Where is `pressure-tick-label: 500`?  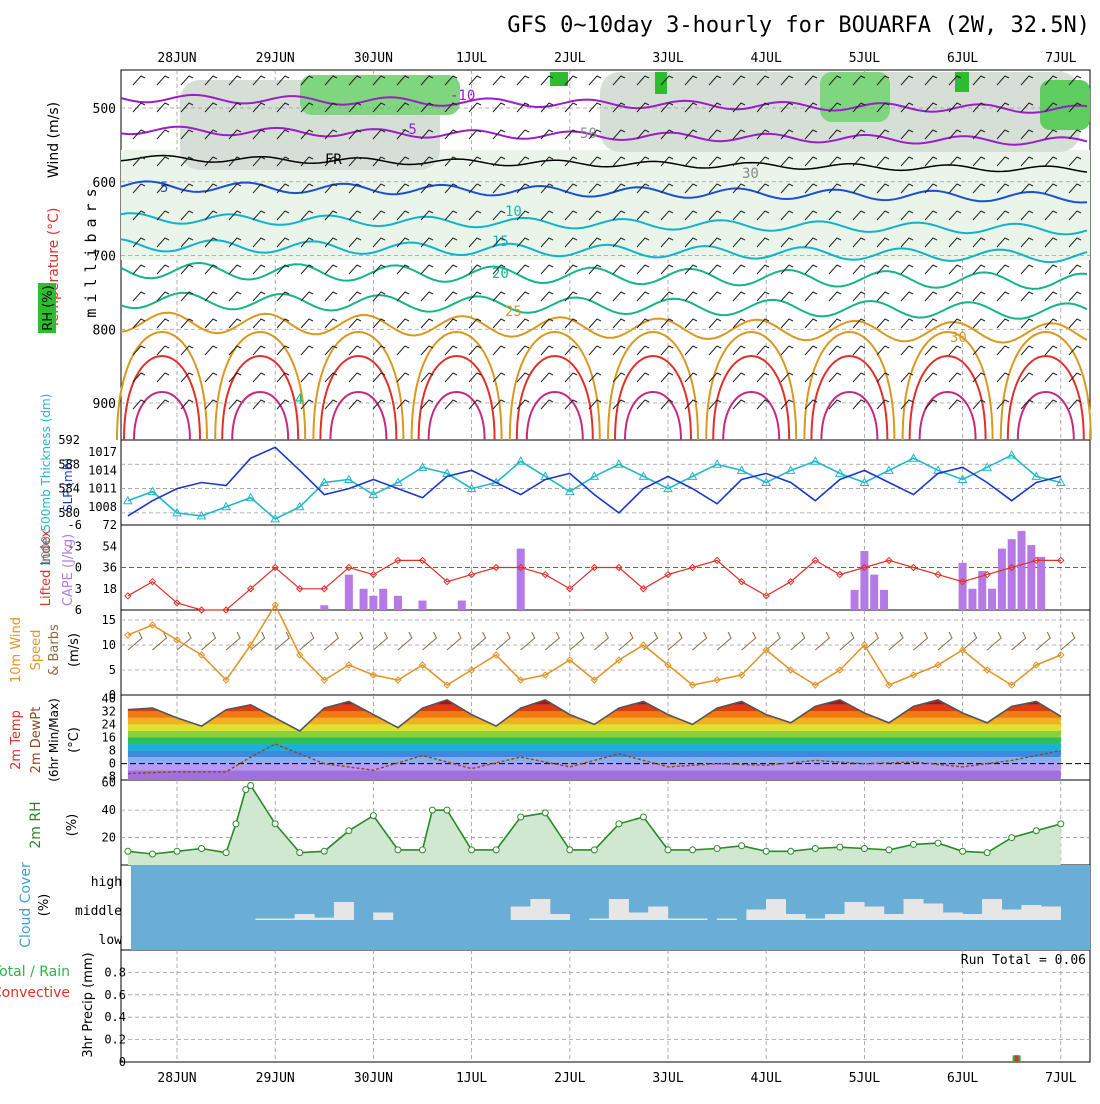
pressure-tick-label: 500 is located at coordinates (104, 109).